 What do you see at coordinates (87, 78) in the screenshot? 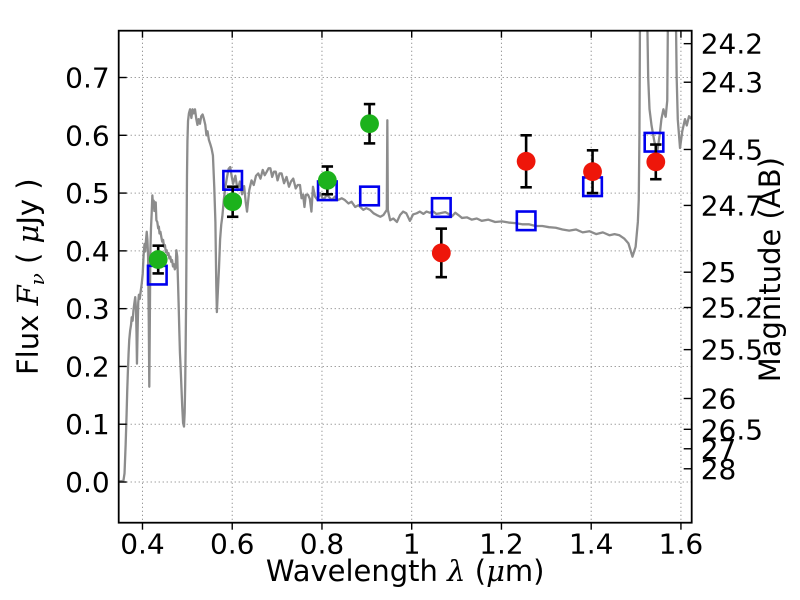
I see `y-tick-label-left: 0.7` at bounding box center [87, 78].